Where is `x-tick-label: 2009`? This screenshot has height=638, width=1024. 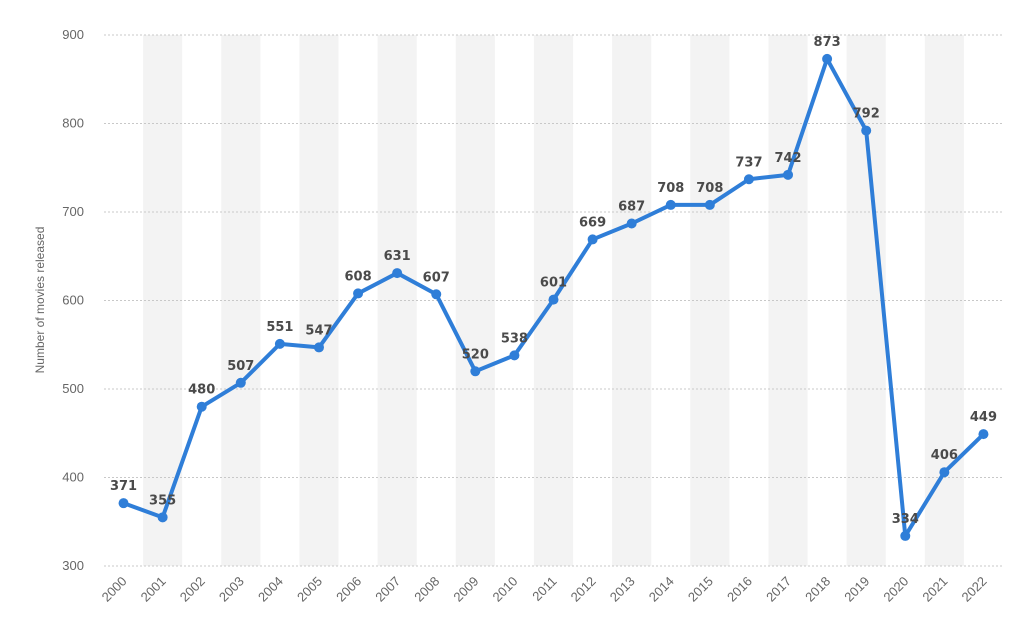 x-tick-label: 2009 is located at coordinates (465, 589).